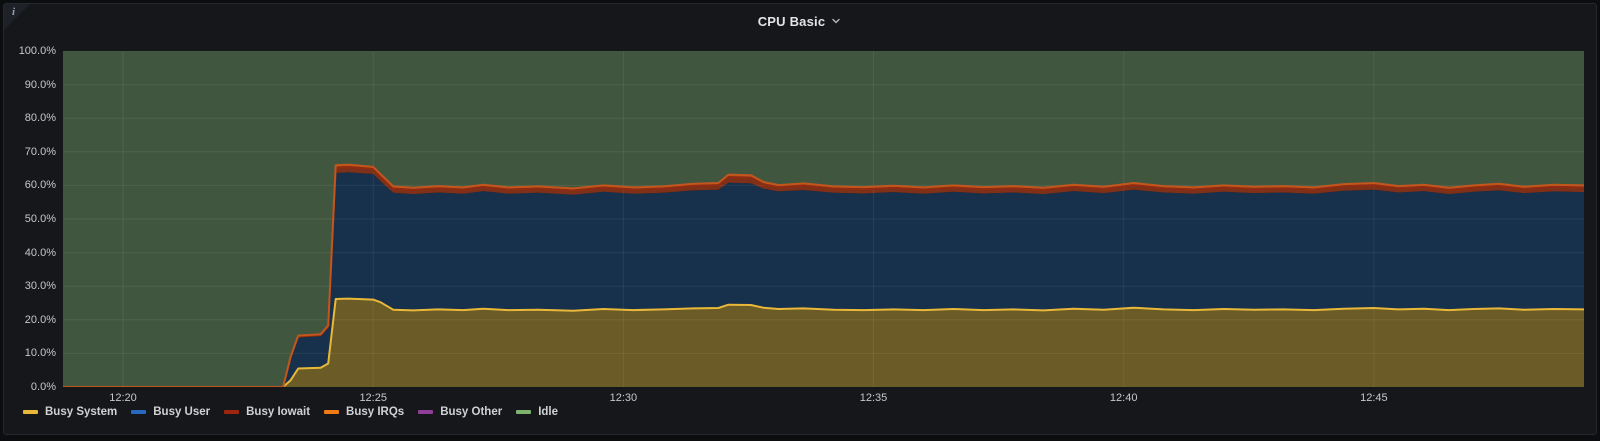 The image size is (1600, 441). I want to click on y-axis-label: 60.0%, so click(40, 185).